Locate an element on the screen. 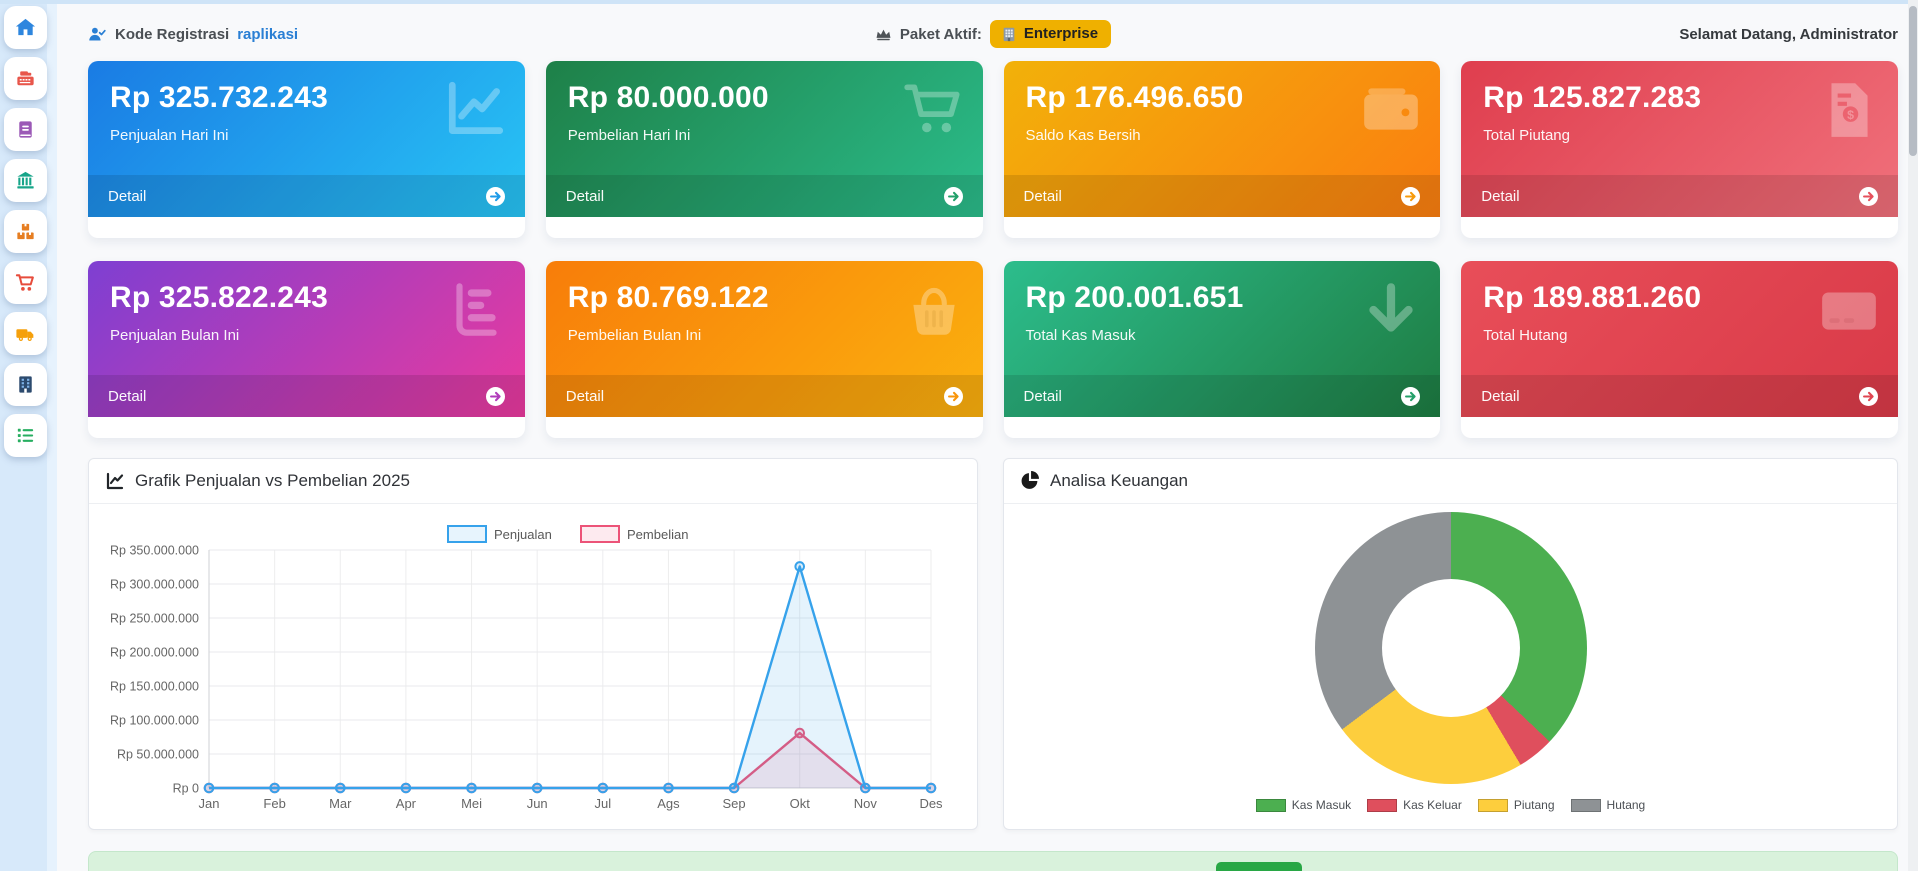 Image resolution: width=1918 pixels, height=871 pixels. stat-card-total-kas-masuk: Rp 200.001.651 Total Kas Masuk Detail is located at coordinates (1222, 349).